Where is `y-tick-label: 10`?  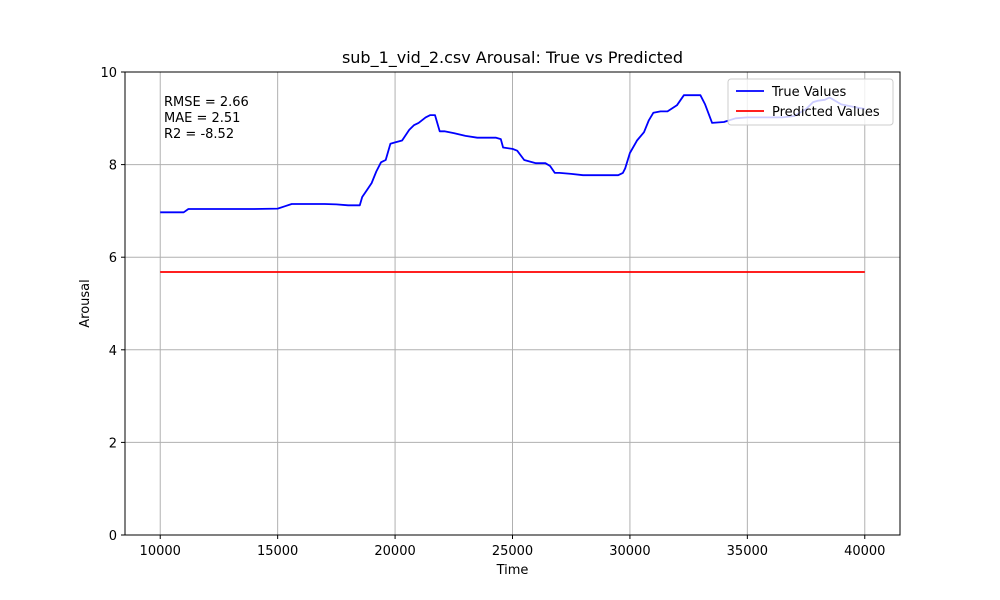
y-tick-label: 10 is located at coordinates (108, 73).